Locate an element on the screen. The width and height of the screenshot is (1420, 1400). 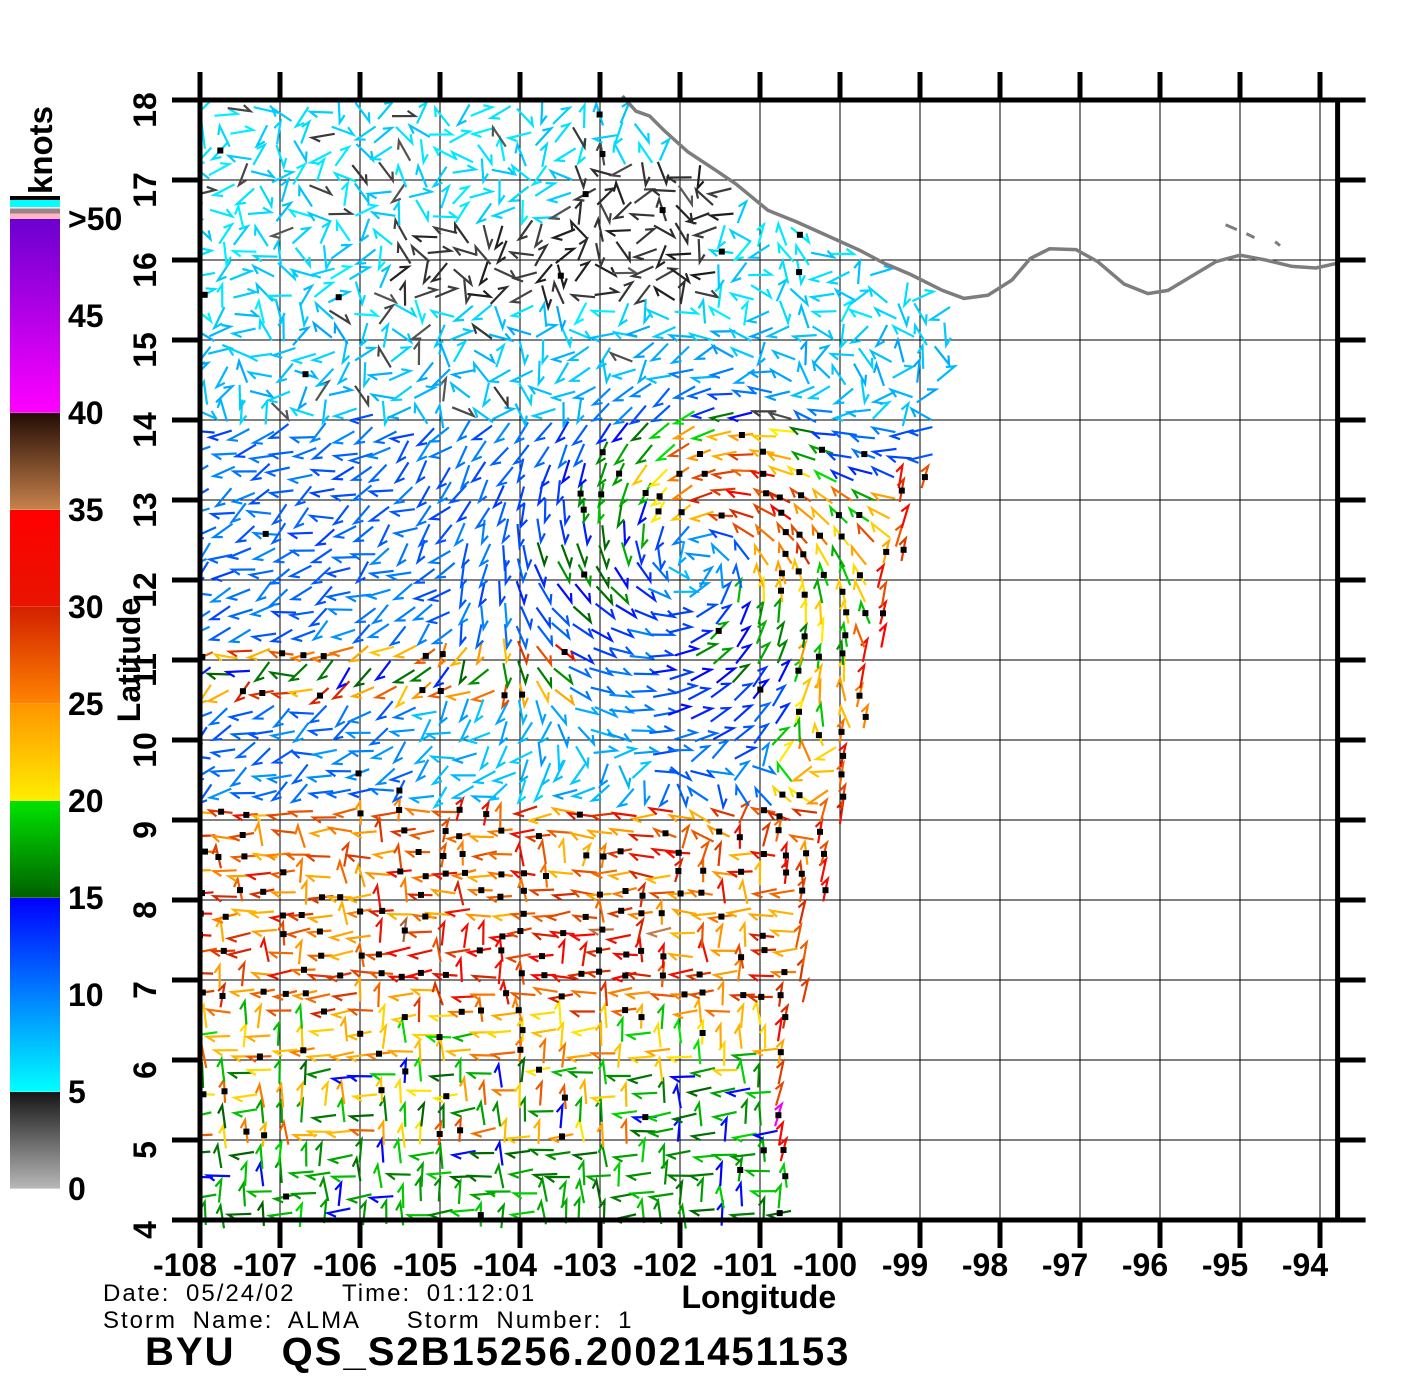
colorbar-tick-label: 30 is located at coordinates (86, 607).